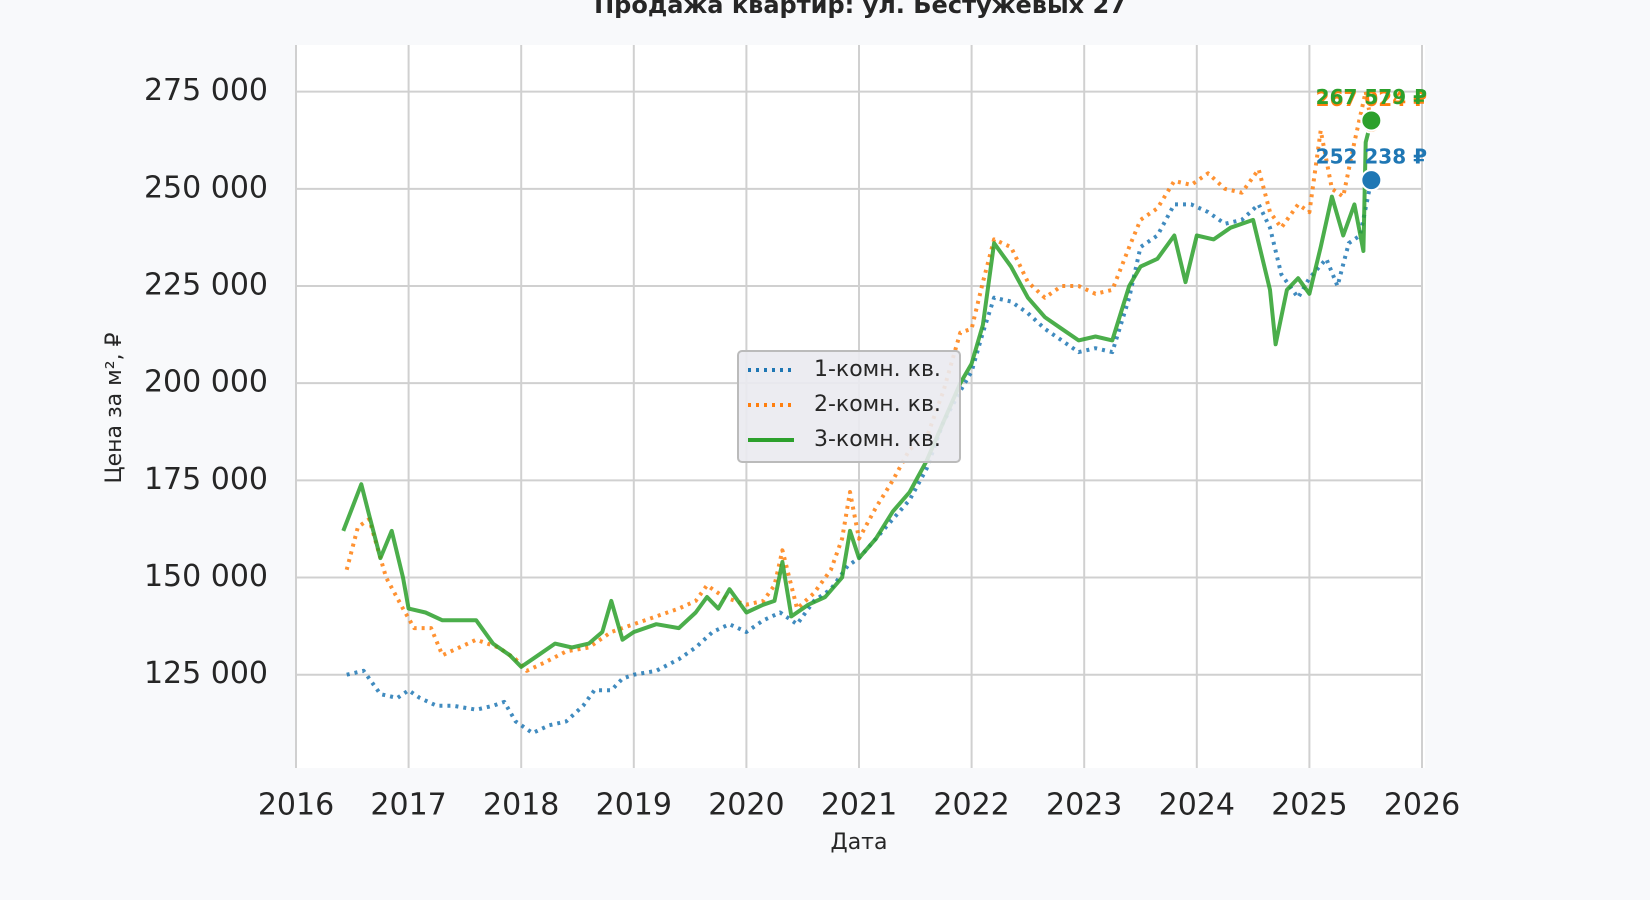 The height and width of the screenshot is (900, 1650). Describe the element at coordinates (206, 479) in the screenshot. I see `y-tick-label: 175 000` at that location.